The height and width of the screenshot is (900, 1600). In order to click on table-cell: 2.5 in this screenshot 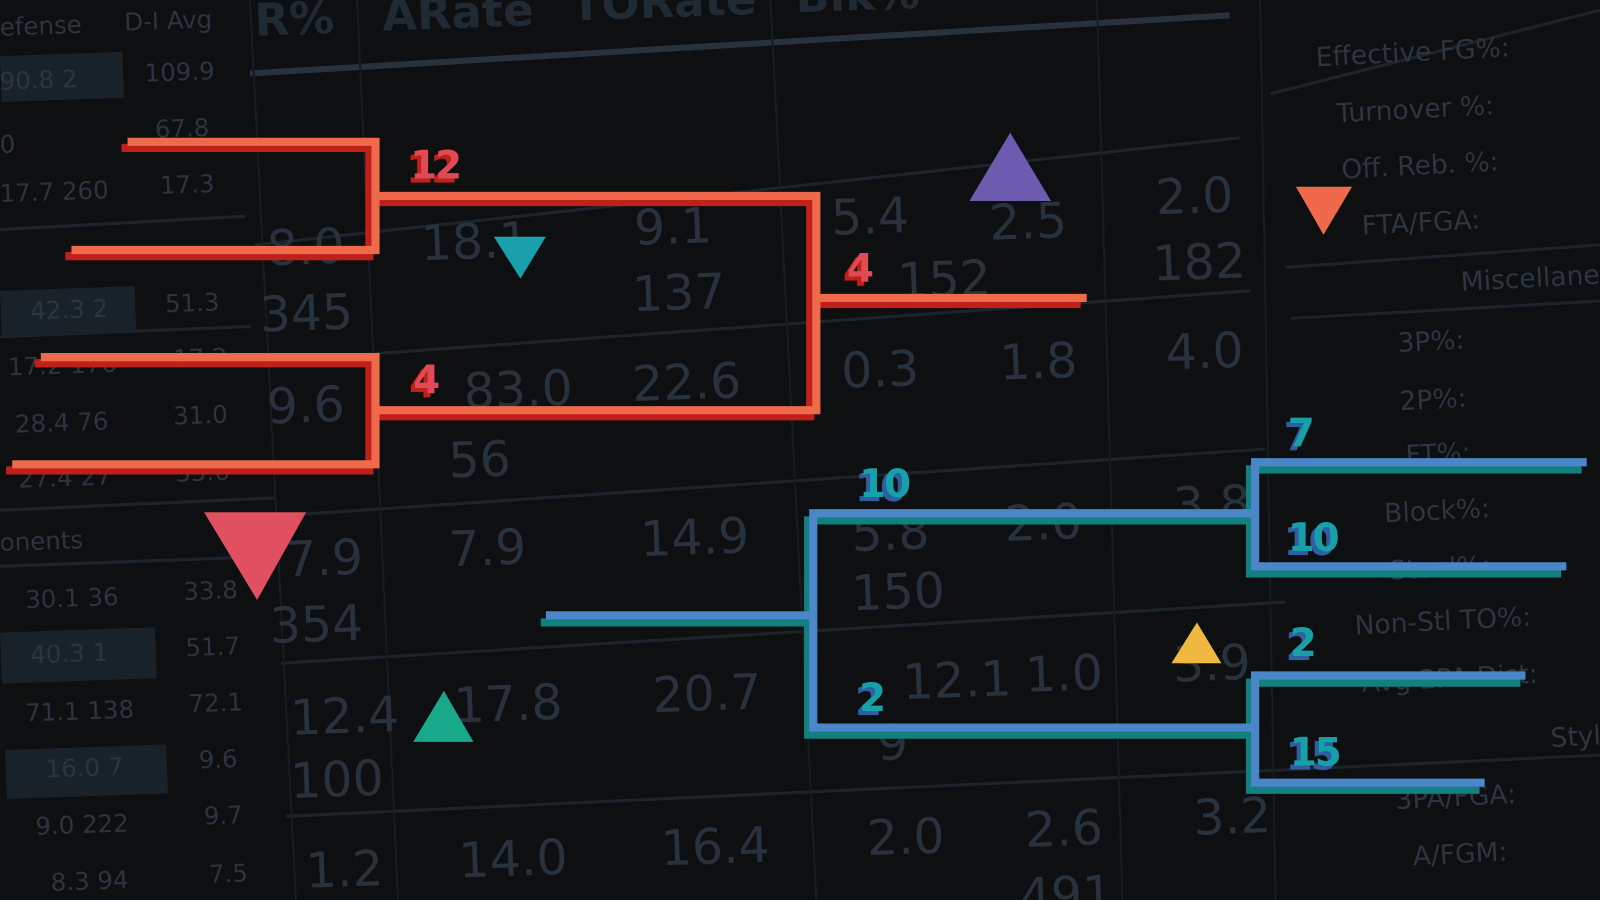, I will do `click(1028, 222)`.